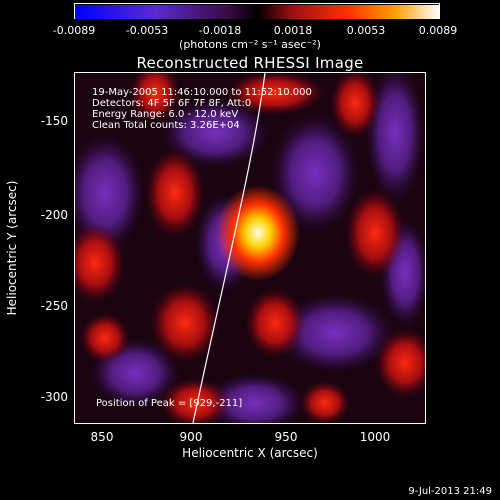 This screenshot has height=500, width=500. Describe the element at coordinates (147, 30) in the screenshot. I see `colorbar-tick: -0.0053` at that location.